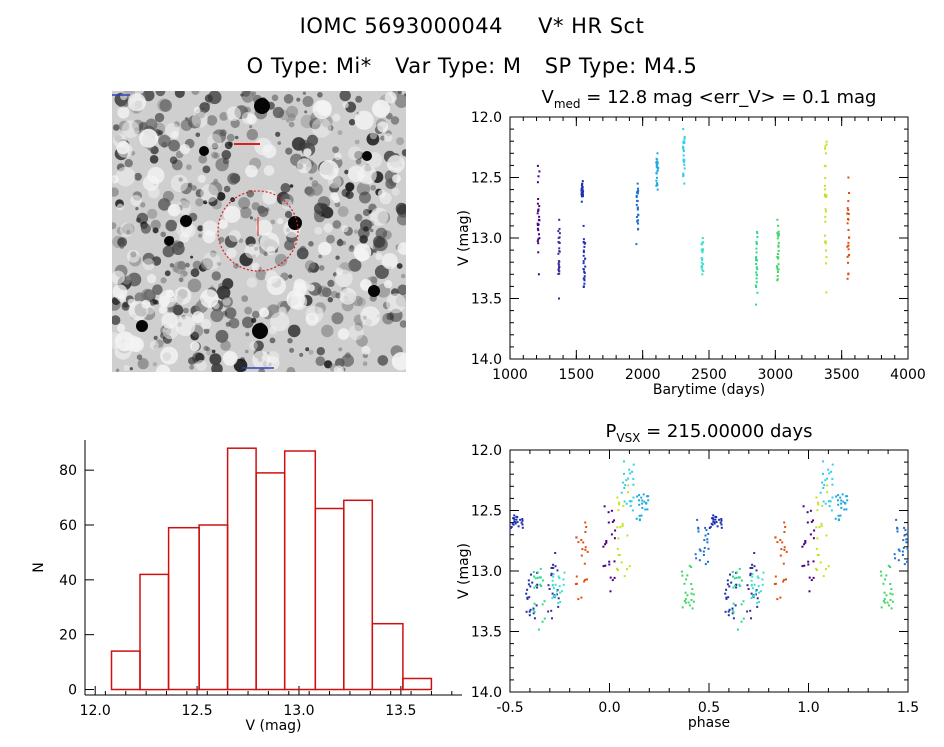 Image resolution: width=944 pixels, height=747 pixels. Describe the element at coordinates (621, 66) in the screenshot. I see `sp-type: SP Type: M4.5` at that location.